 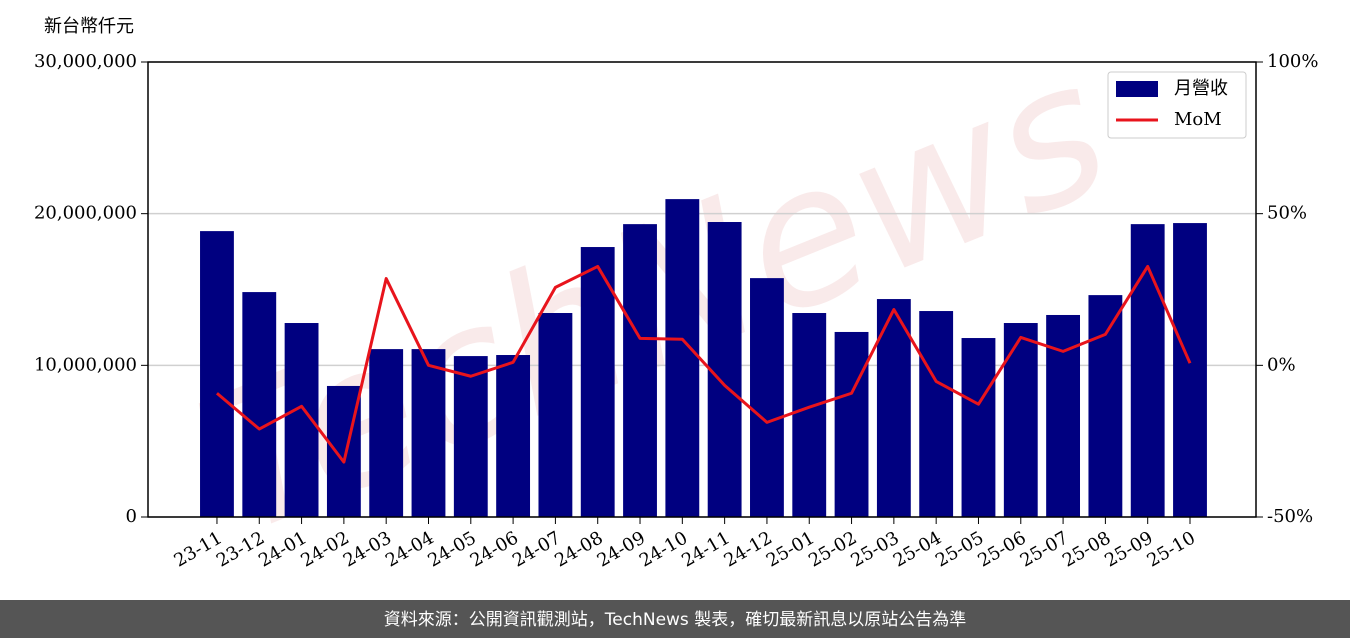 I want to click on y2-tick-label: -50%, so click(x=1290, y=516).